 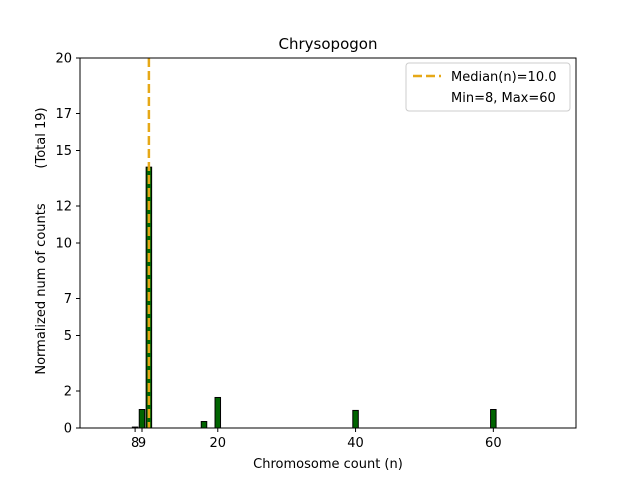 What do you see at coordinates (355, 443) in the screenshot?
I see `x-tick-label-40: 40` at bounding box center [355, 443].